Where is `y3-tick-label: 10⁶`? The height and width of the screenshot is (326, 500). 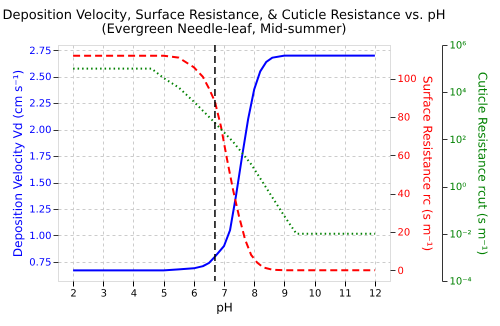 y3-tick-label: 10⁶ is located at coordinates (458, 46).